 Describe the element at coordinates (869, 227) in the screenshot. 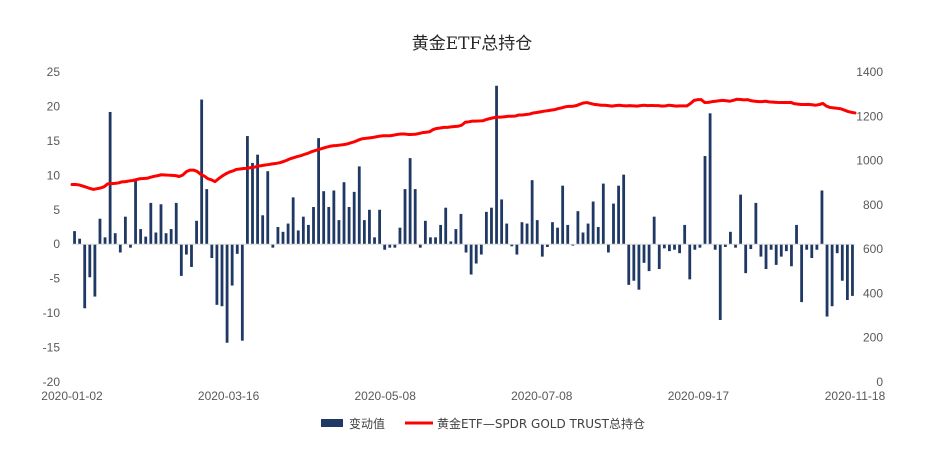

I see `right-axis-ticks: 0 200 400 600 800 1000 1200 1400` at that location.